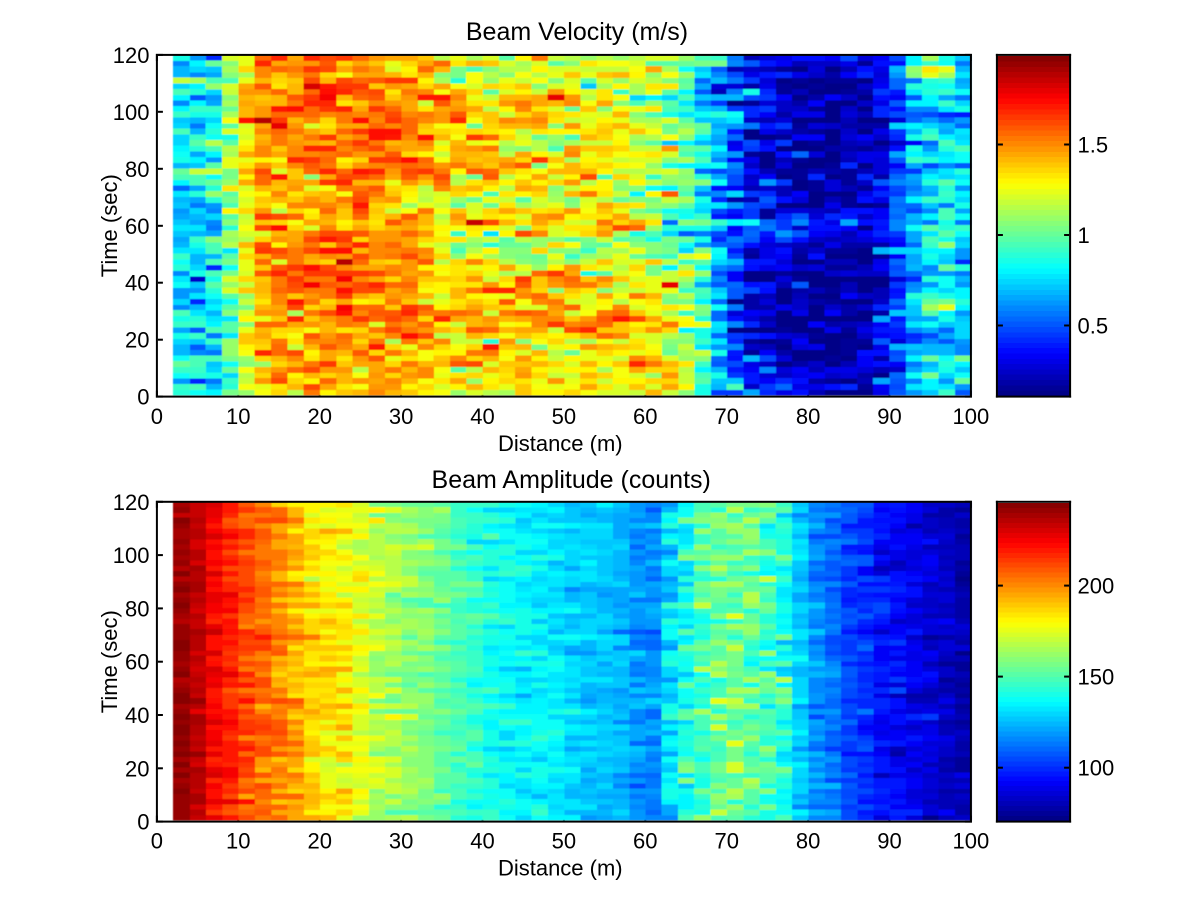 Image resolution: width=1201 pixels, height=900 pixels. I want to click on svg-text: 200, so click(1096, 586).